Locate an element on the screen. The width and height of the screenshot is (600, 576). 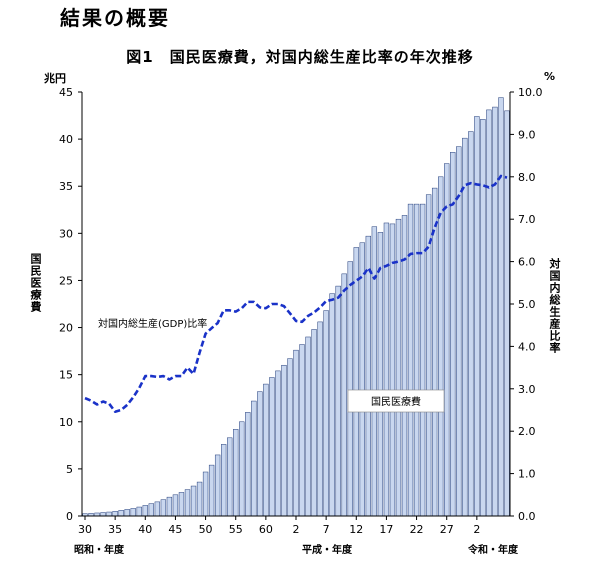
right-axis-label: 対国内総生産比率 is located at coordinates (554, 306).